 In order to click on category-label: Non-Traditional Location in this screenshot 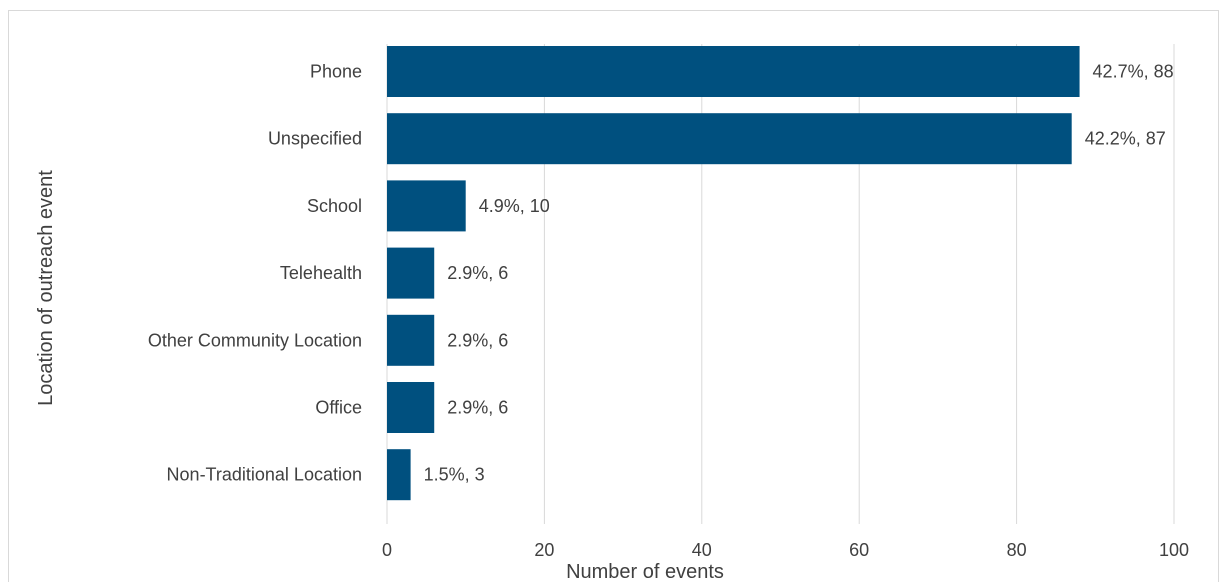, I will do `click(264, 475)`.